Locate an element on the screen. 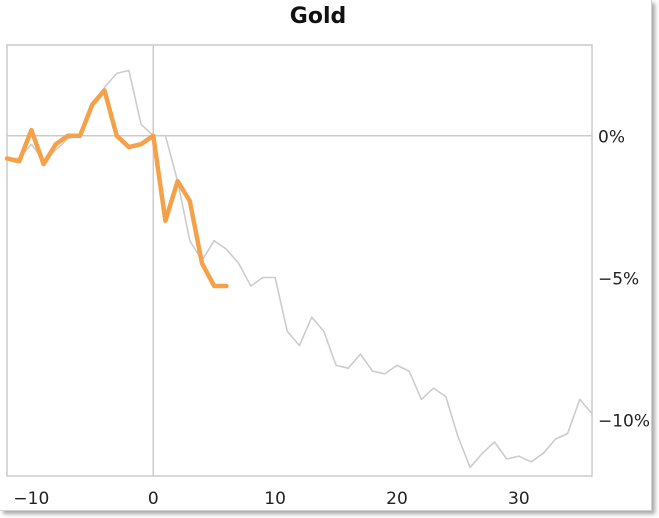 The image size is (659, 518). x-tick-label: 0 is located at coordinates (153, 499).